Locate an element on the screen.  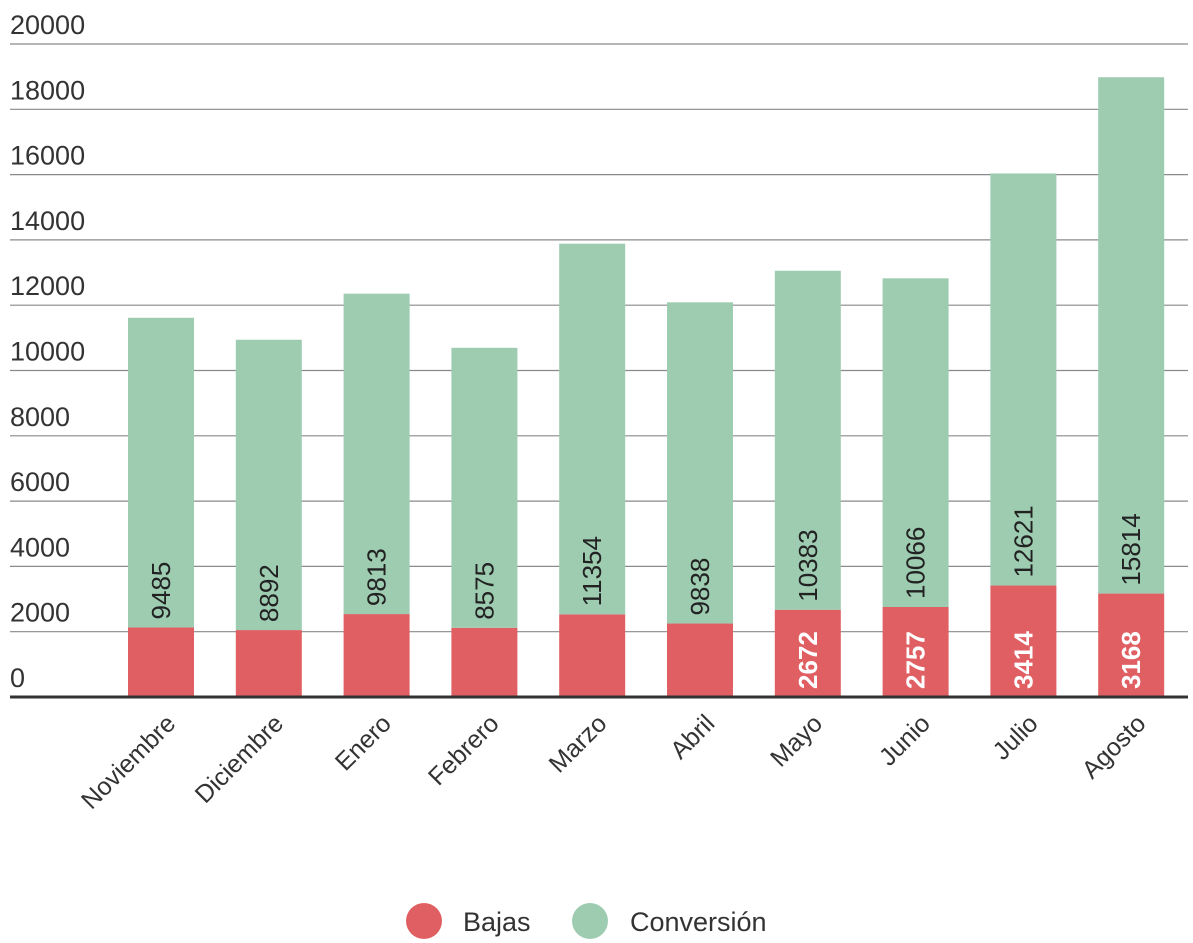
y-tick-label: 14000 is located at coordinates (47, 221).